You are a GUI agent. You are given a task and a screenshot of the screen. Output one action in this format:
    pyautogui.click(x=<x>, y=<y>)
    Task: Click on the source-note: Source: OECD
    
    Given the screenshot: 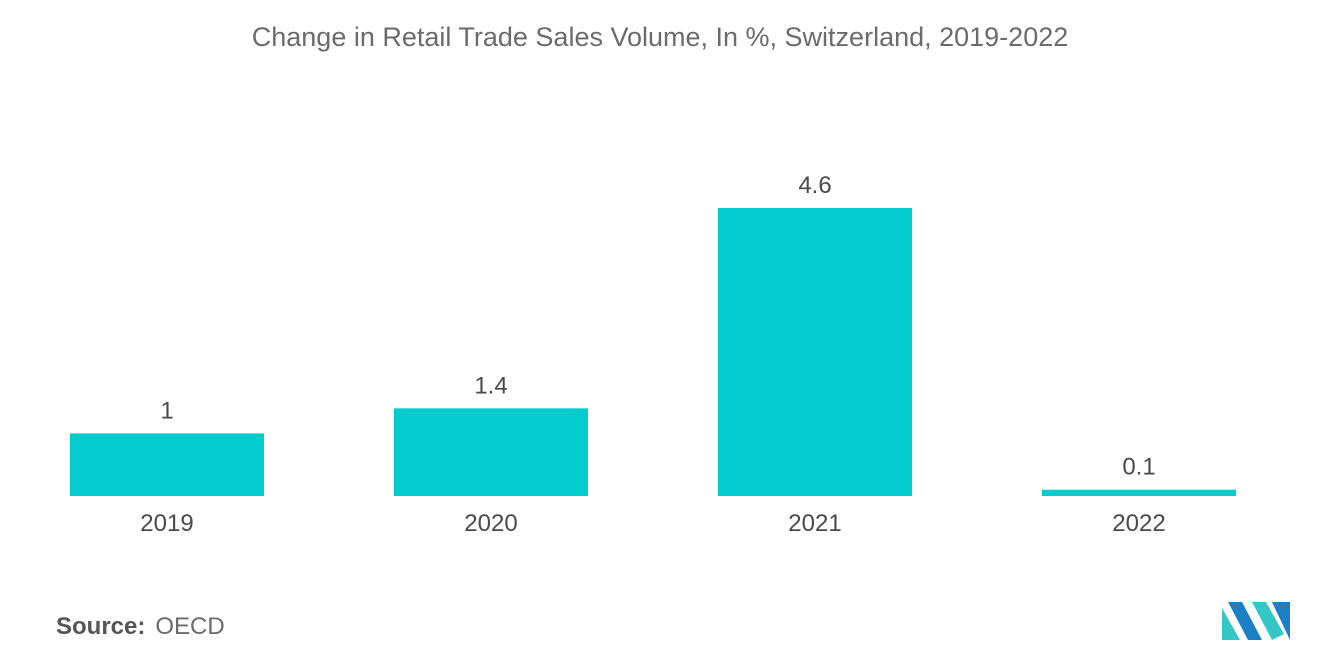 What is the action you would take?
    pyautogui.click(x=140, y=627)
    